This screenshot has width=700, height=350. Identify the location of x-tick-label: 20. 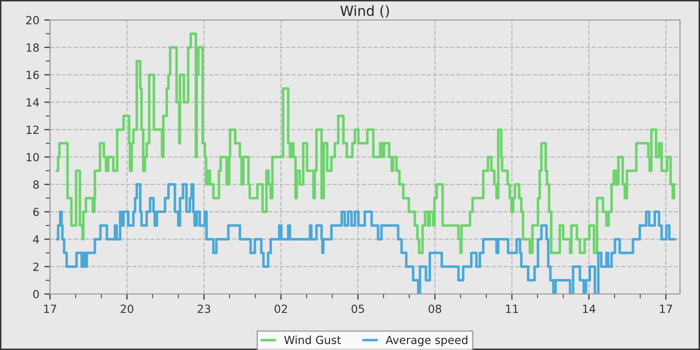
(127, 309).